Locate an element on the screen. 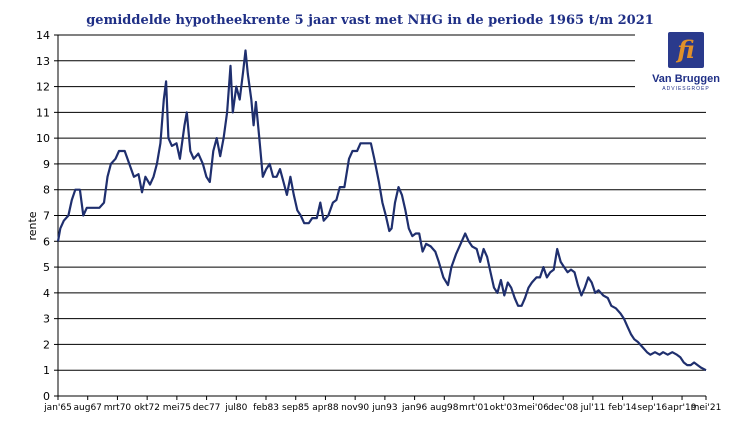 The image size is (756, 426). x-tick-label: aug67 is located at coordinates (88, 408).